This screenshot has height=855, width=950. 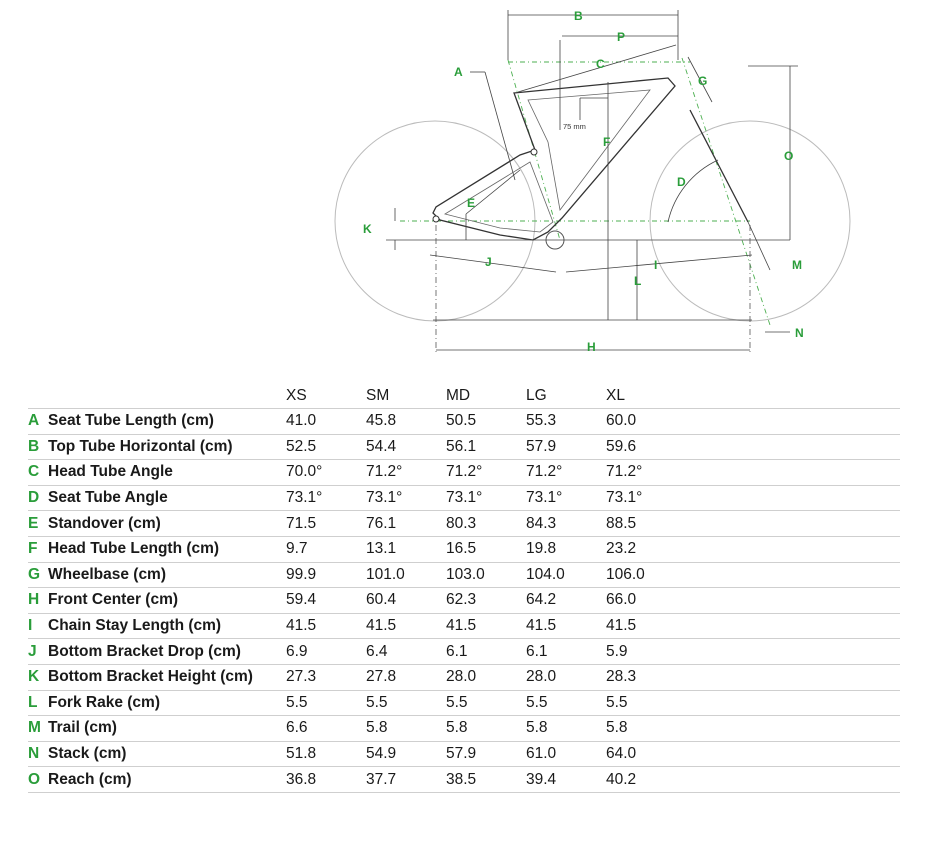 I want to click on table-row: E Standover (cm) 71.5 76.1 80.3 84.3 88.5, so click(x=464, y=523).